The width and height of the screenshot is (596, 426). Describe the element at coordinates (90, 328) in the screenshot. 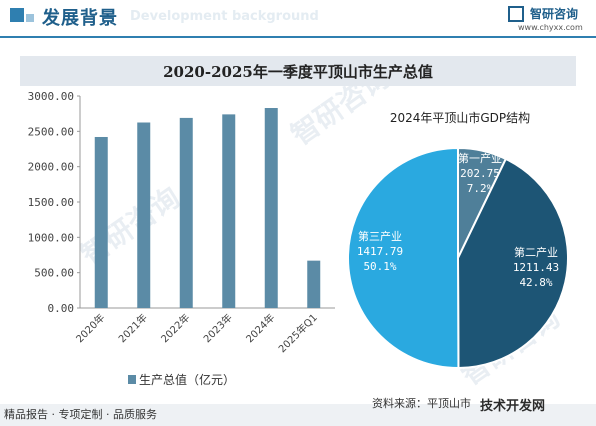

I see `x-tick-label: 2020年` at that location.